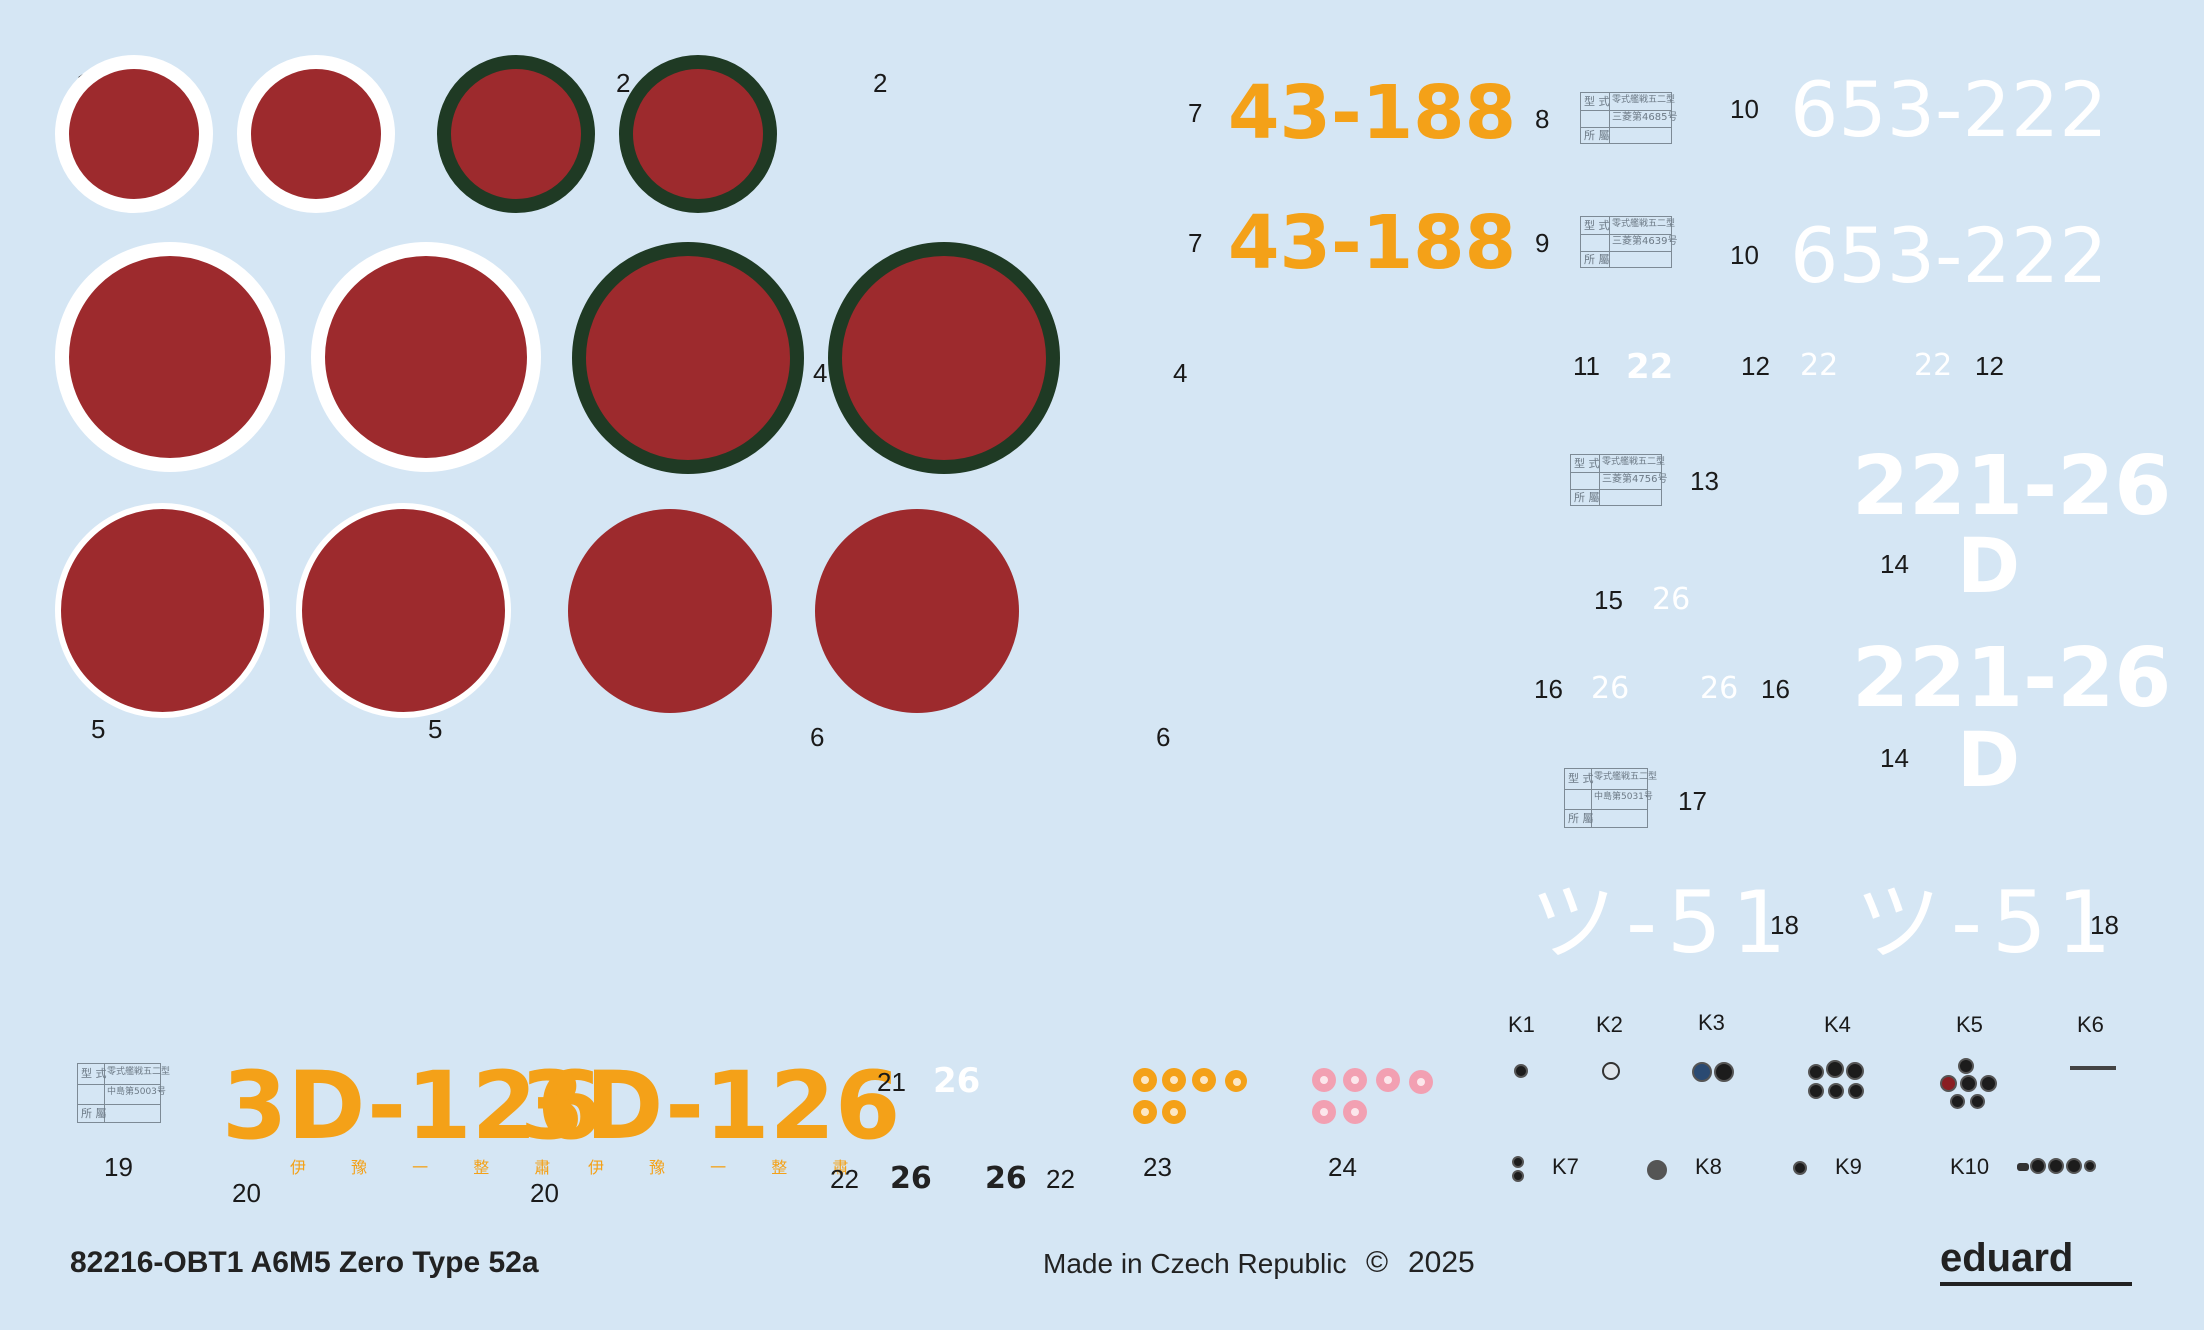 The image size is (2204, 1330). Describe the element at coordinates (880, 83) in the screenshot. I see `roundel-label: 2` at that location.